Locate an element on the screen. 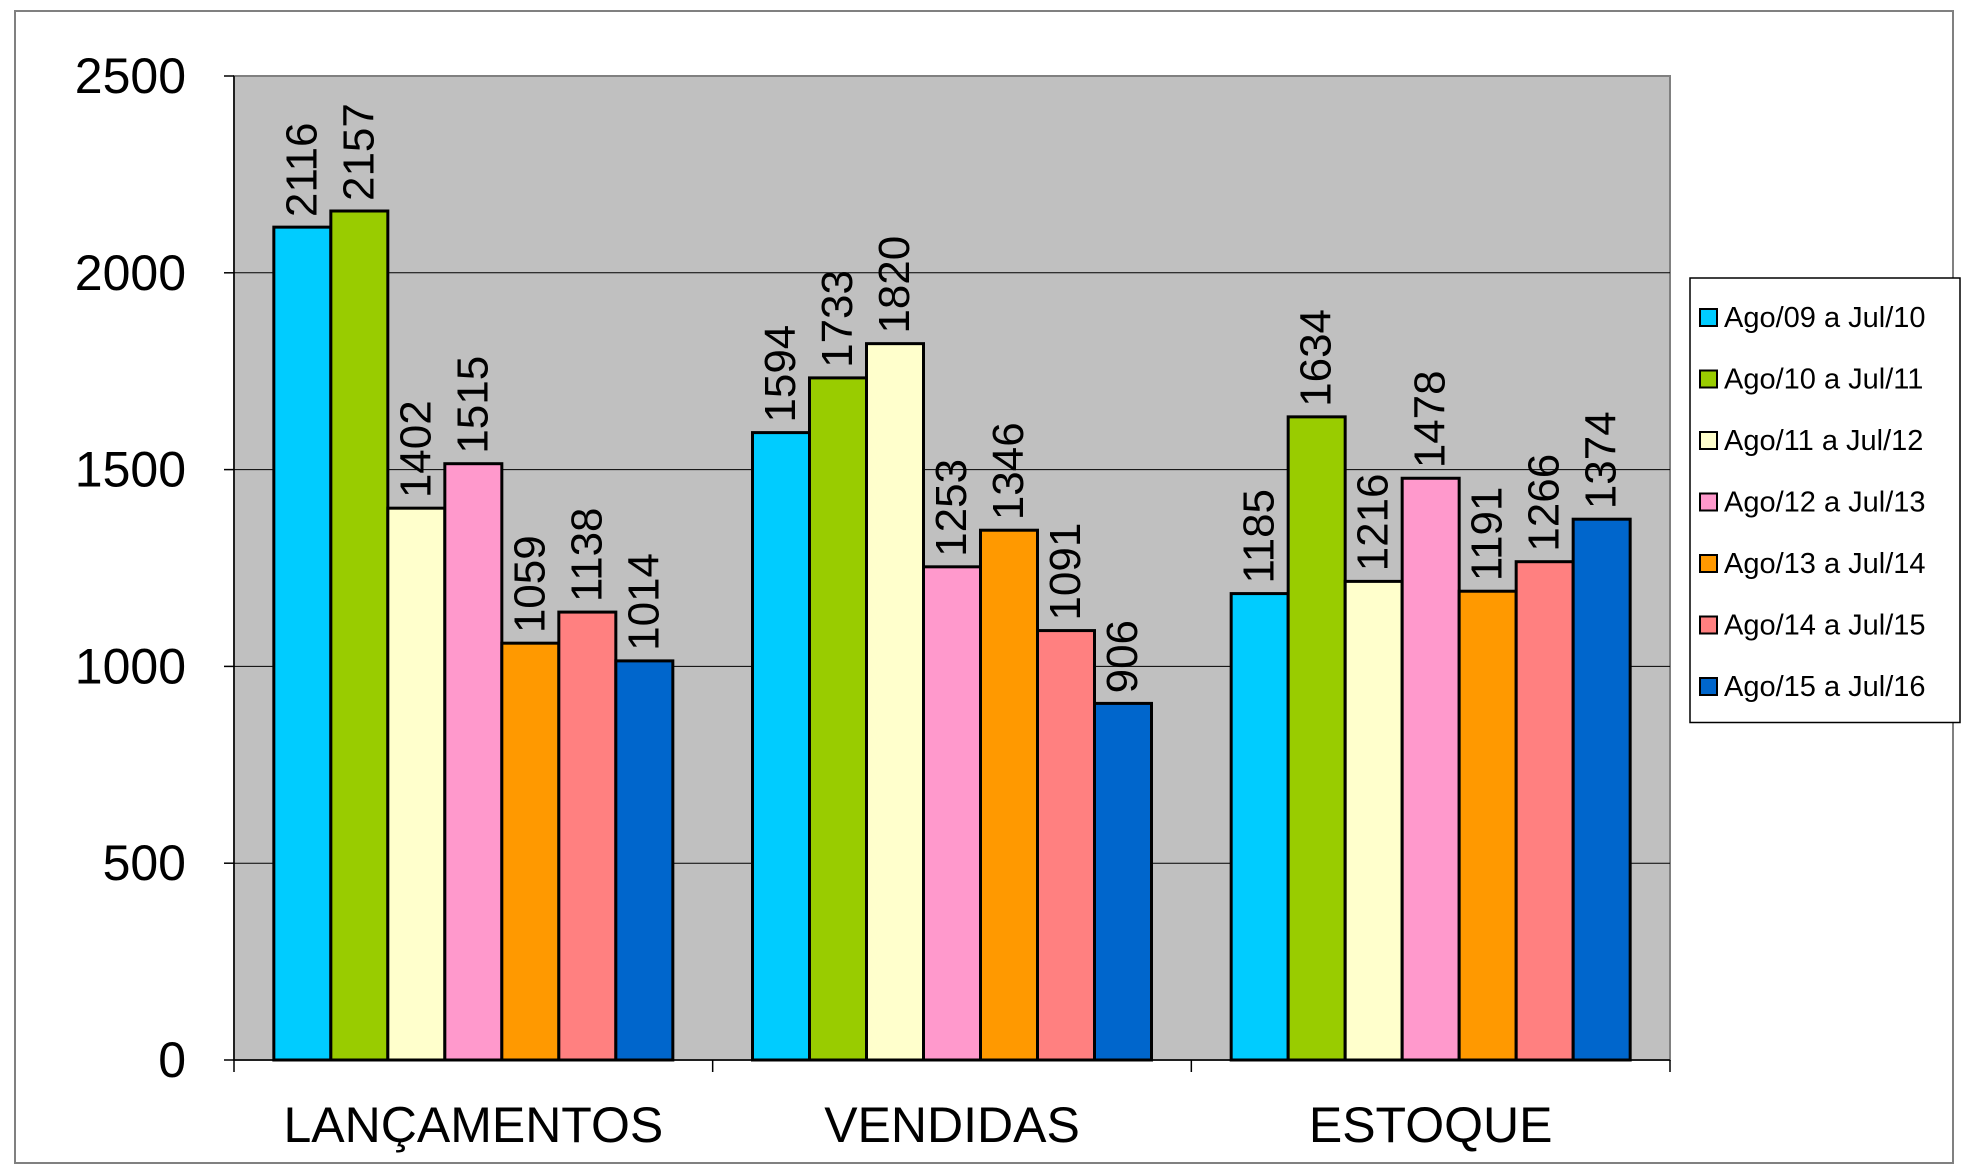 The width and height of the screenshot is (1964, 1170). data-label: 1634 is located at coordinates (1316, 358).